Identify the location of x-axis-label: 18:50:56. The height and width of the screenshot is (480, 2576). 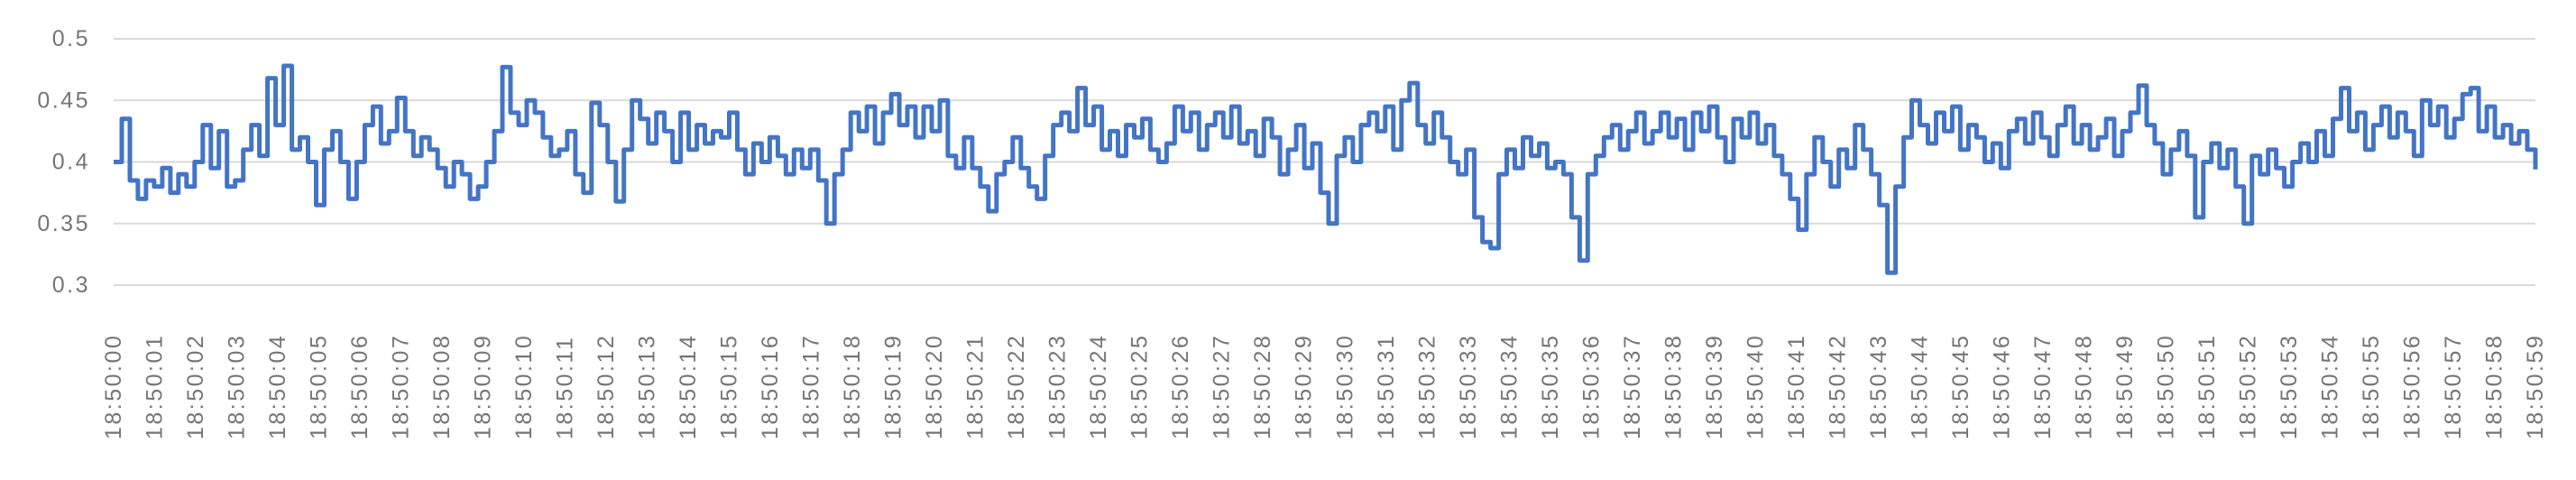
(2411, 386).